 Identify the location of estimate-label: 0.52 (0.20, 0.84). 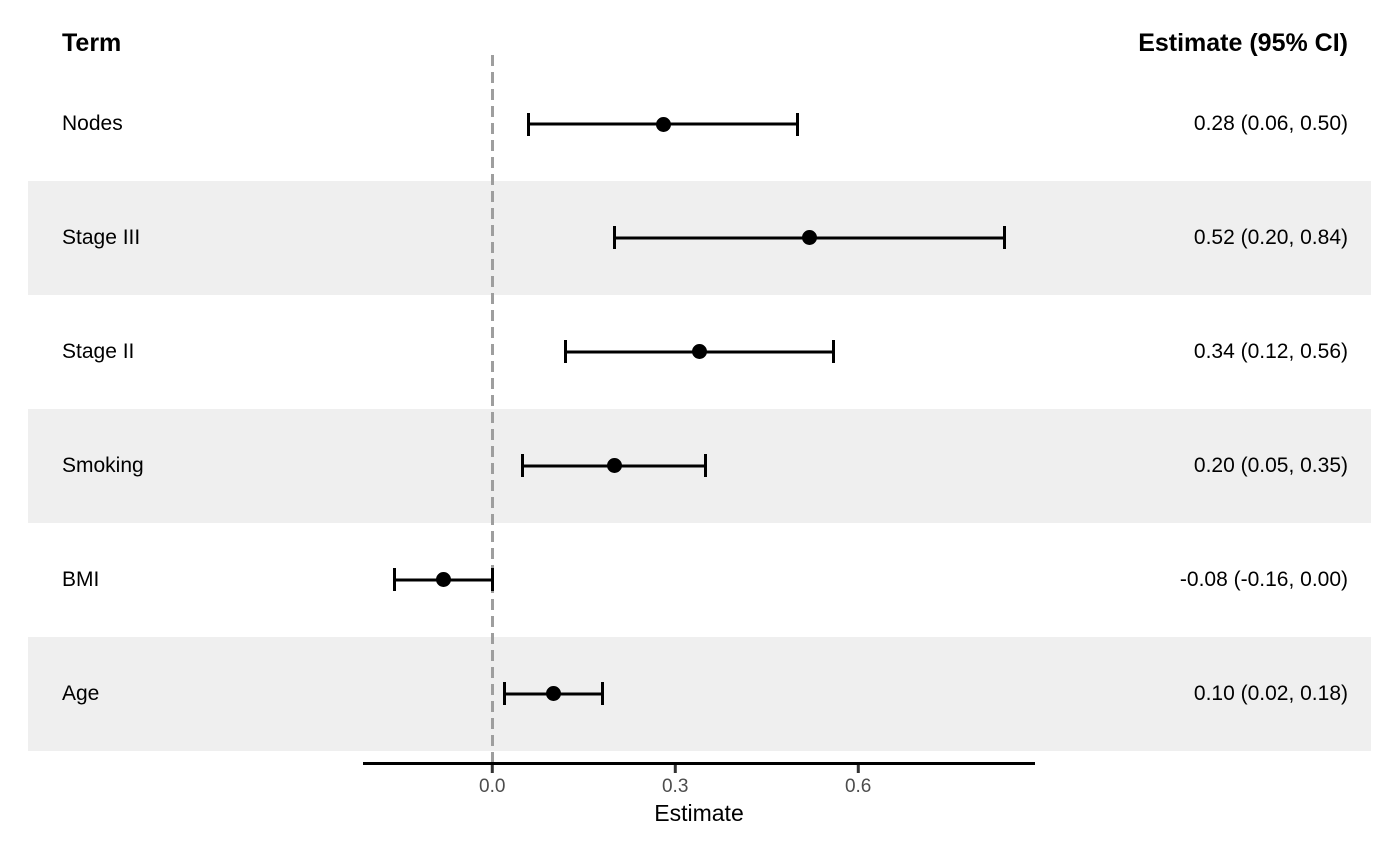
(1270, 237).